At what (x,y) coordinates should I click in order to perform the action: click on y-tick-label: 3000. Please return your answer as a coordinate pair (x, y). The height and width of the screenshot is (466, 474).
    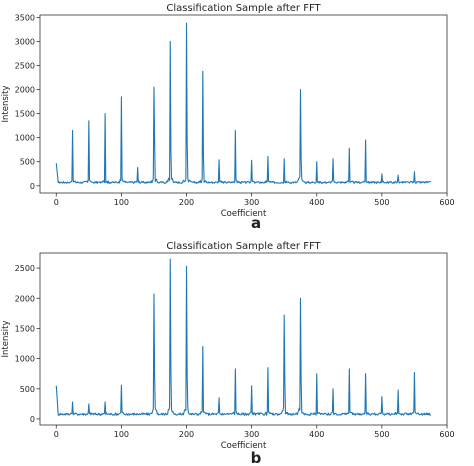
    Looking at the image, I should click on (25, 41).